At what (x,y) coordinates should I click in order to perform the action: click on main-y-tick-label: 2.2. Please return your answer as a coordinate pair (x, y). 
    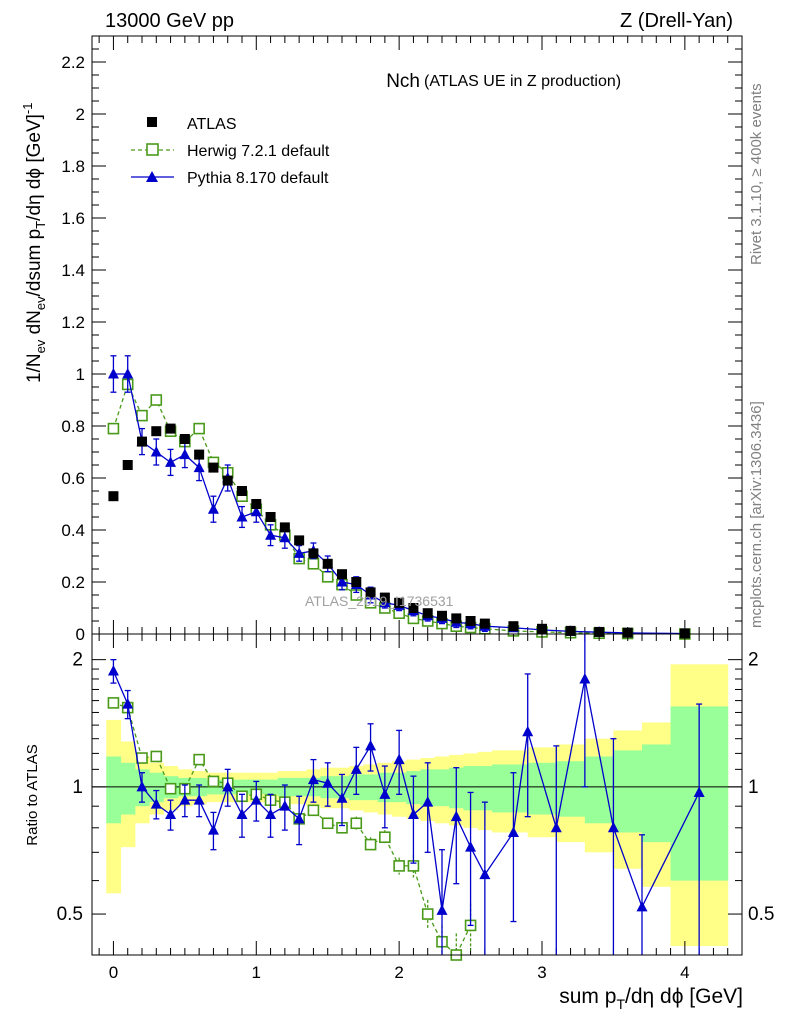
    Looking at the image, I should click on (73, 62).